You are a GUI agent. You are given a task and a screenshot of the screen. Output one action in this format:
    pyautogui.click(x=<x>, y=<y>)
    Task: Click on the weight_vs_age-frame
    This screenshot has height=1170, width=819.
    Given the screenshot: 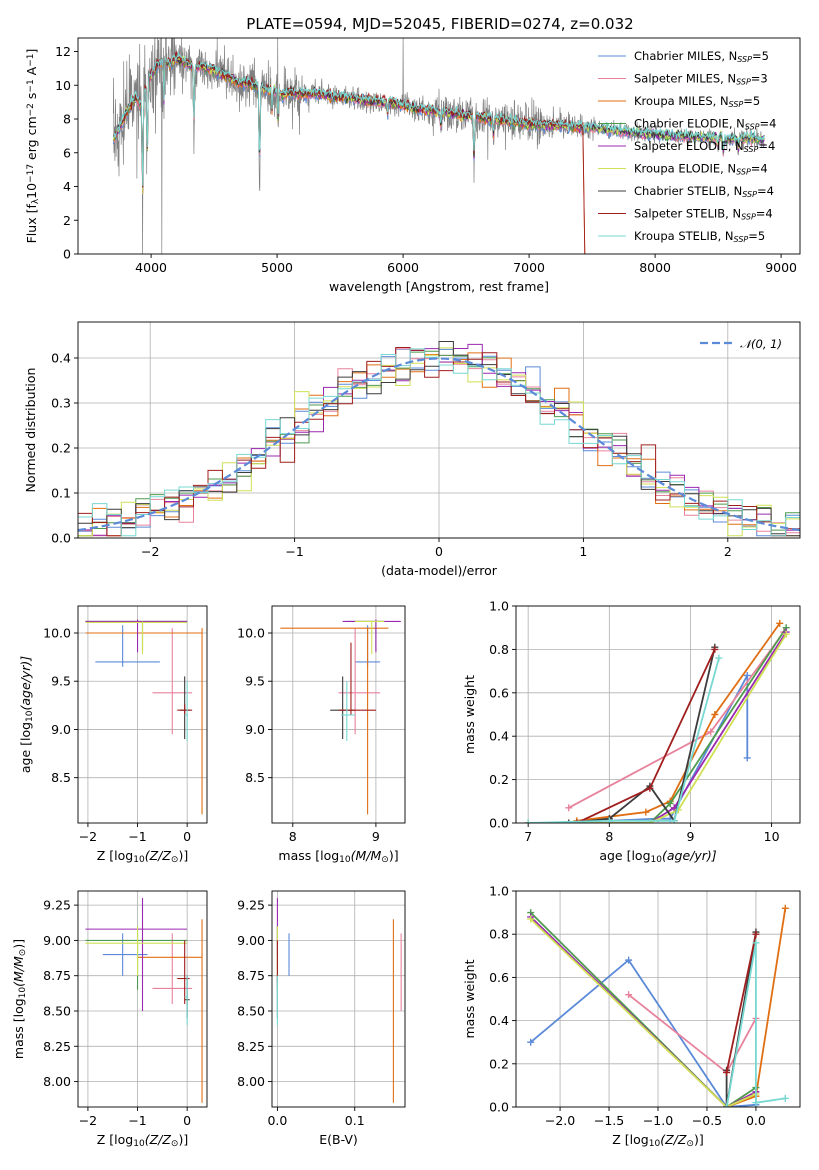 What is the action you would take?
    pyautogui.click(x=658, y=714)
    